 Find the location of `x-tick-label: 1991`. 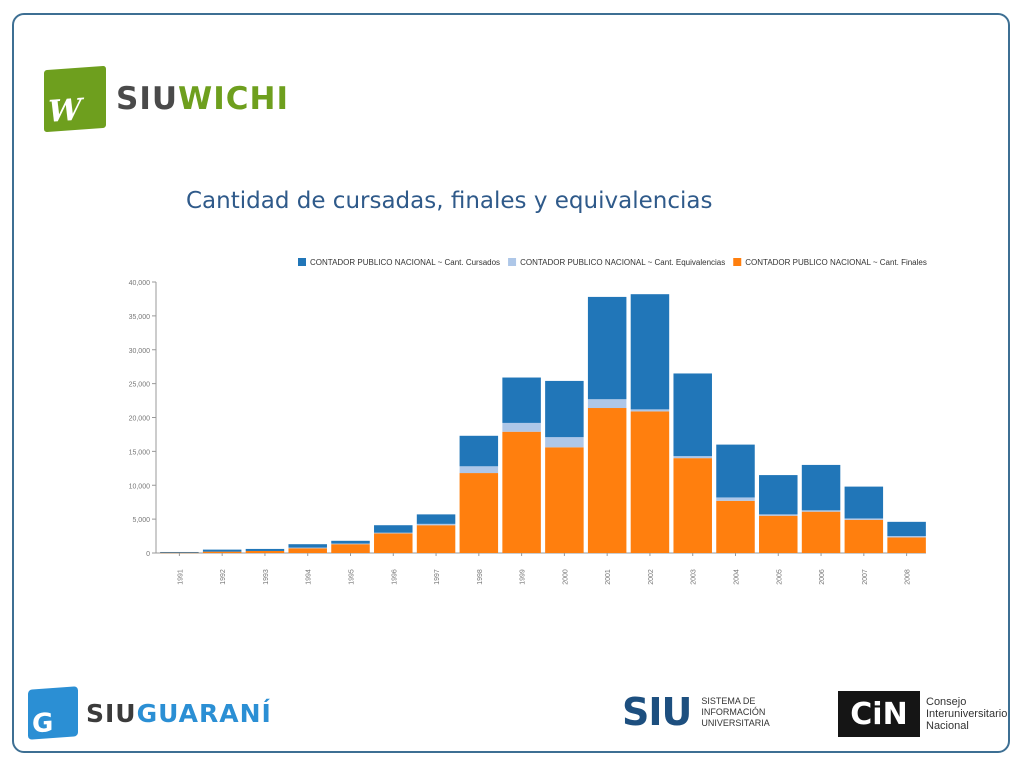

x-tick-label: 1991 is located at coordinates (180, 577).